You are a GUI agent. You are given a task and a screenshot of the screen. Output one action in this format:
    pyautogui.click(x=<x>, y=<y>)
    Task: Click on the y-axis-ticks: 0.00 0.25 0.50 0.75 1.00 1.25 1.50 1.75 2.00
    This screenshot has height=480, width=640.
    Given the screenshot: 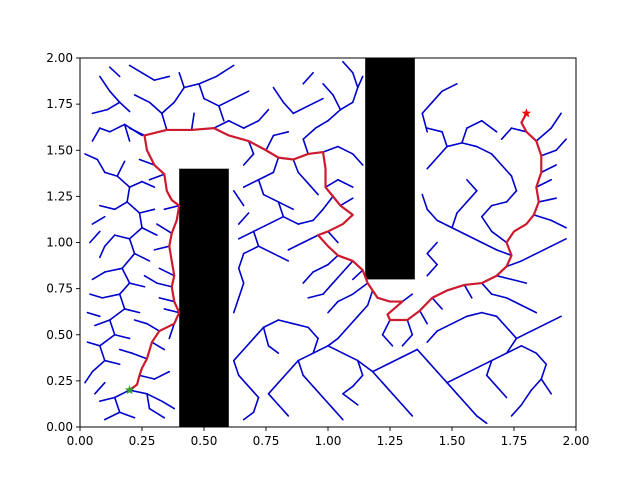 What is the action you would take?
    pyautogui.click(x=63, y=242)
    